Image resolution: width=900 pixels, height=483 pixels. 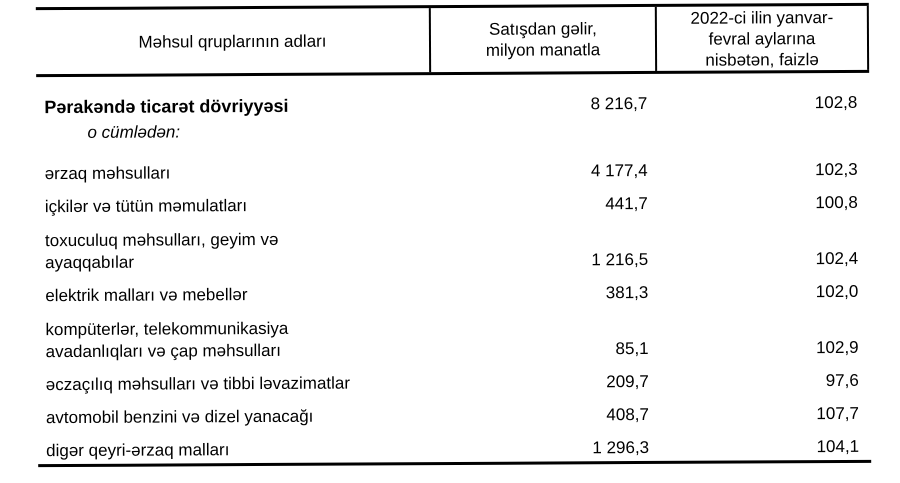 I want to click on row-value-revenue: 408,7, so click(x=627, y=414).